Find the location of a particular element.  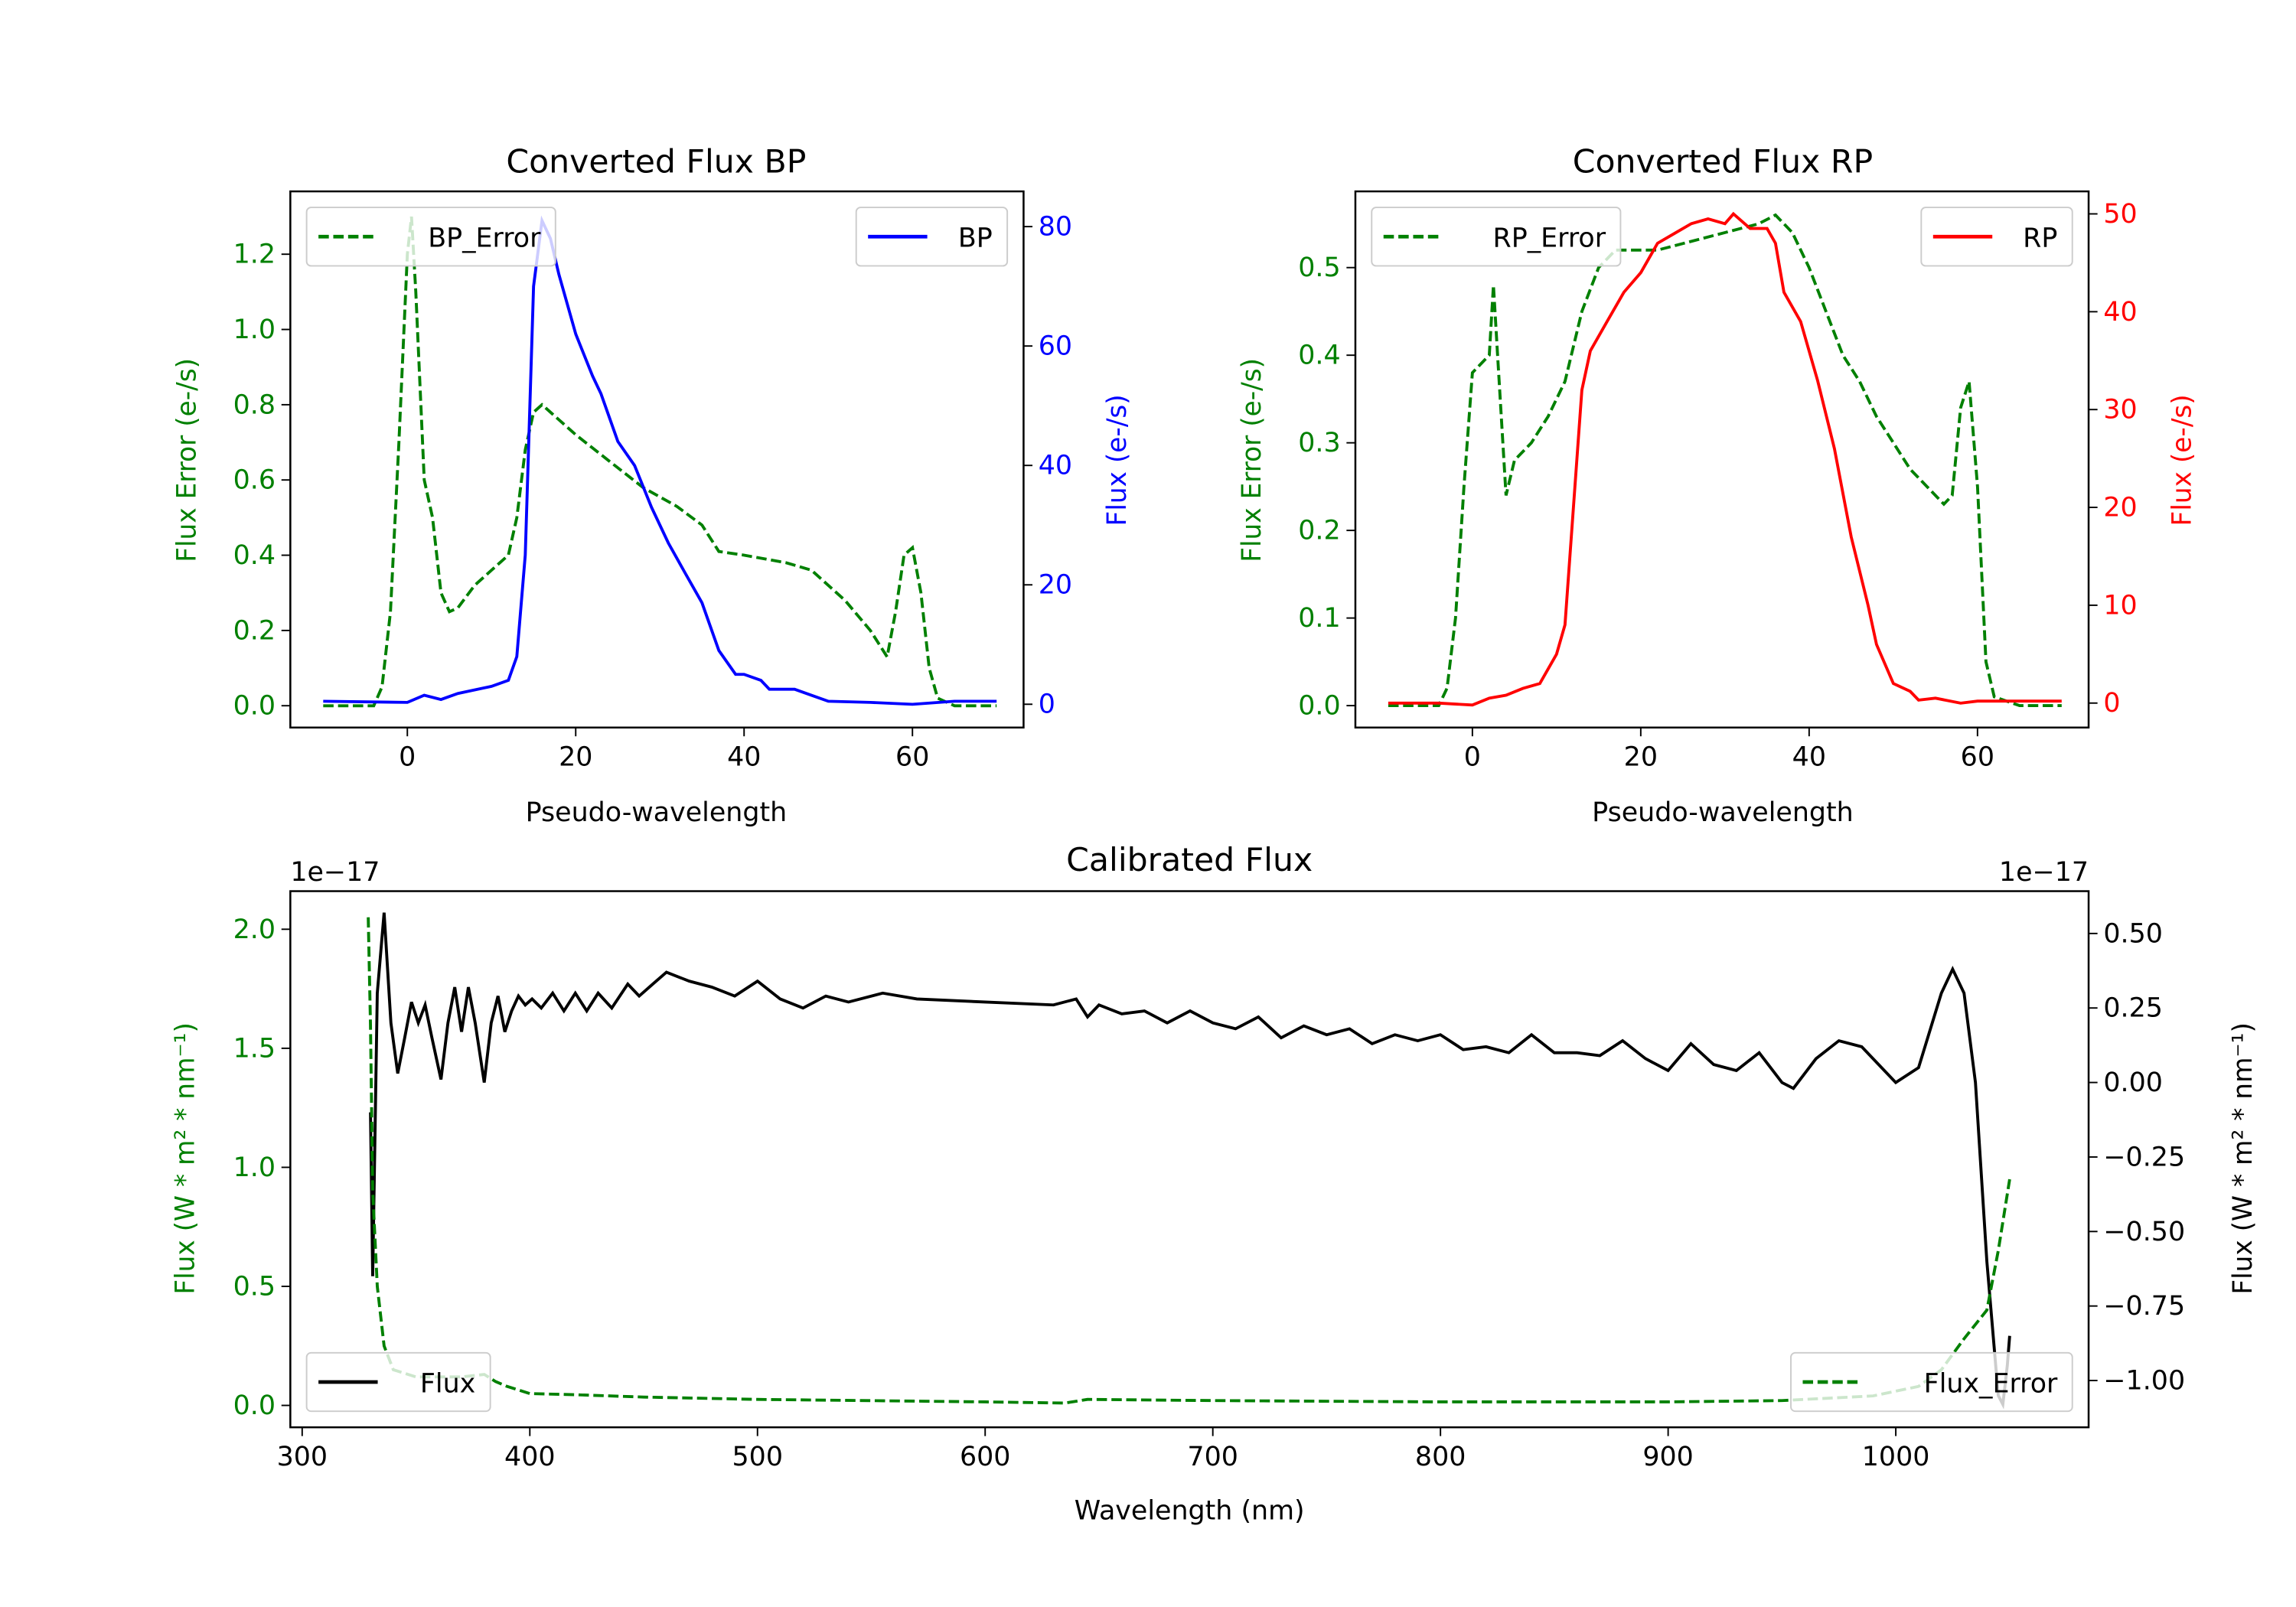

x-tick-label: 600 is located at coordinates (985, 1457).